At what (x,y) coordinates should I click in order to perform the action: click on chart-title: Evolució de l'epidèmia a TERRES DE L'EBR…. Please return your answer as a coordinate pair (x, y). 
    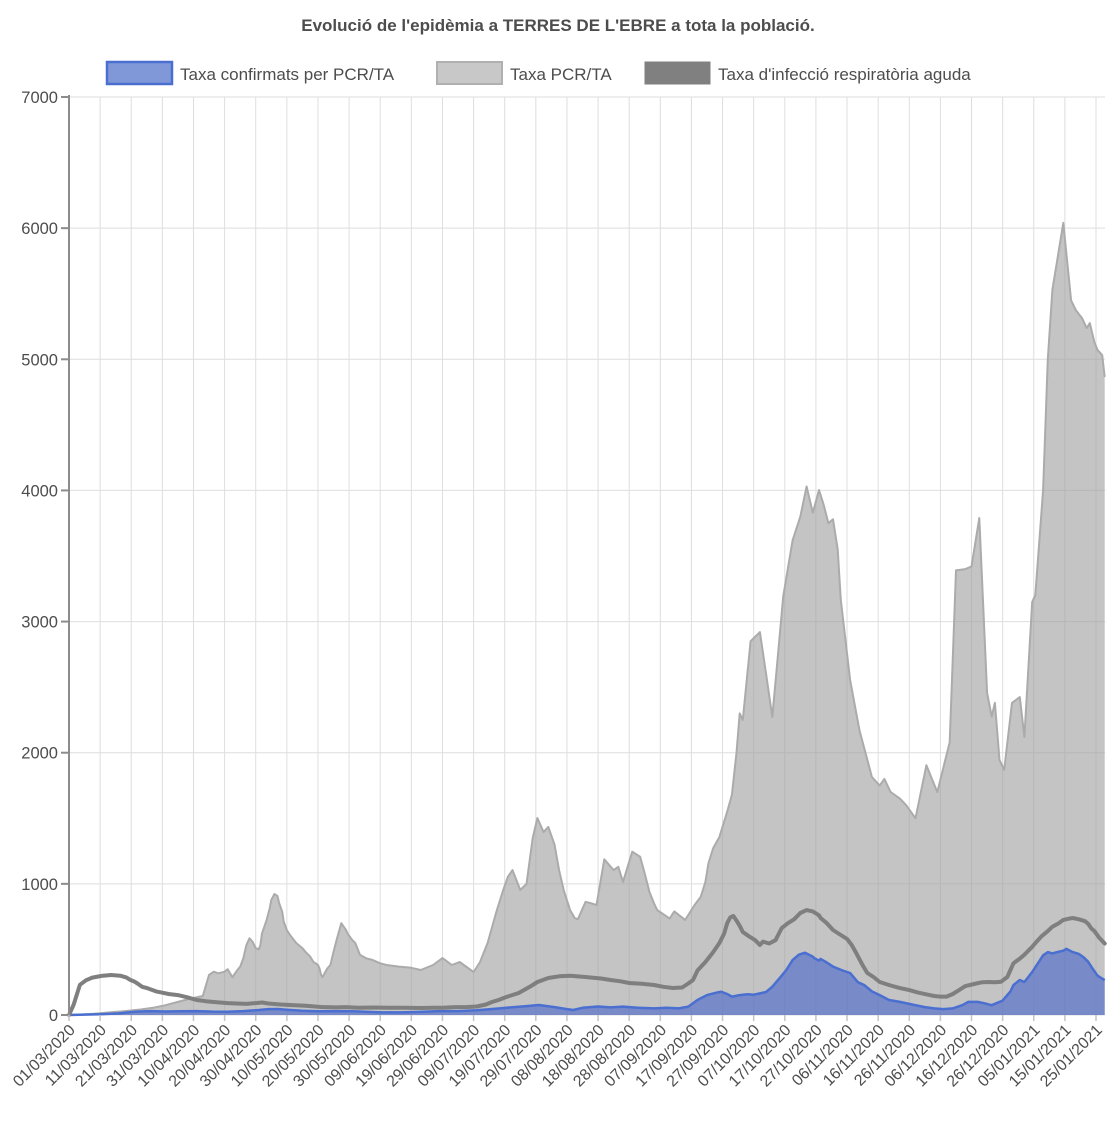
    Looking at the image, I should click on (557, 25).